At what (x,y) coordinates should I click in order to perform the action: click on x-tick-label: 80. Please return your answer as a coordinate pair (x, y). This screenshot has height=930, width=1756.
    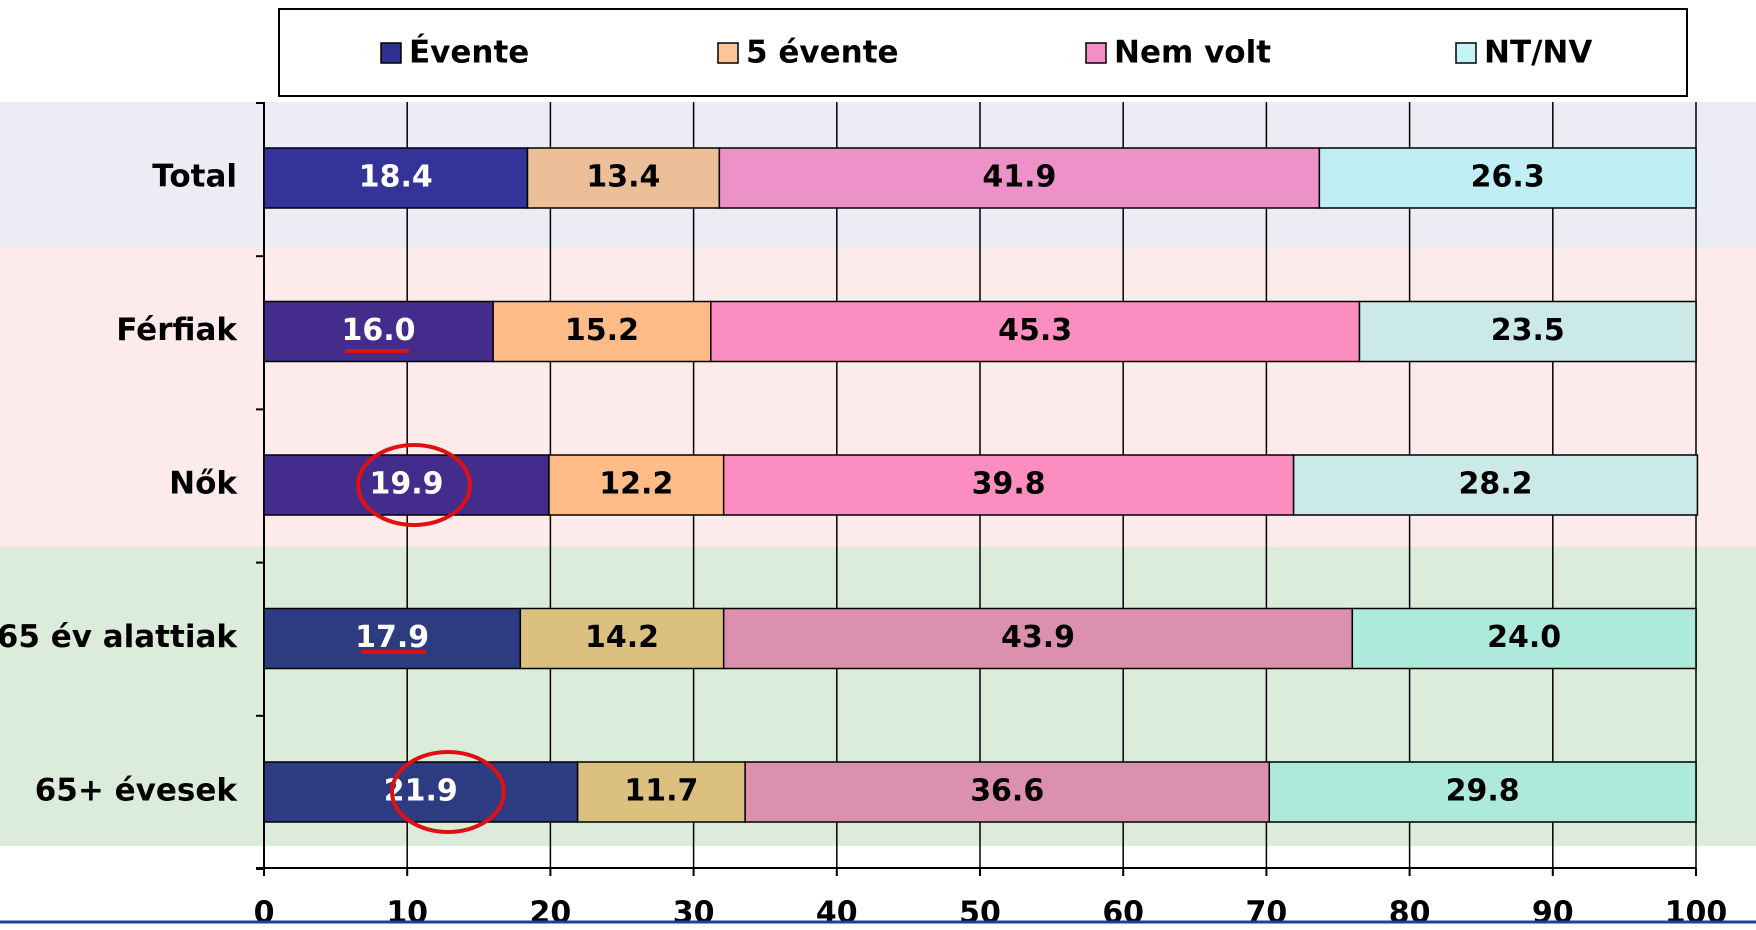
    Looking at the image, I should click on (1410, 913).